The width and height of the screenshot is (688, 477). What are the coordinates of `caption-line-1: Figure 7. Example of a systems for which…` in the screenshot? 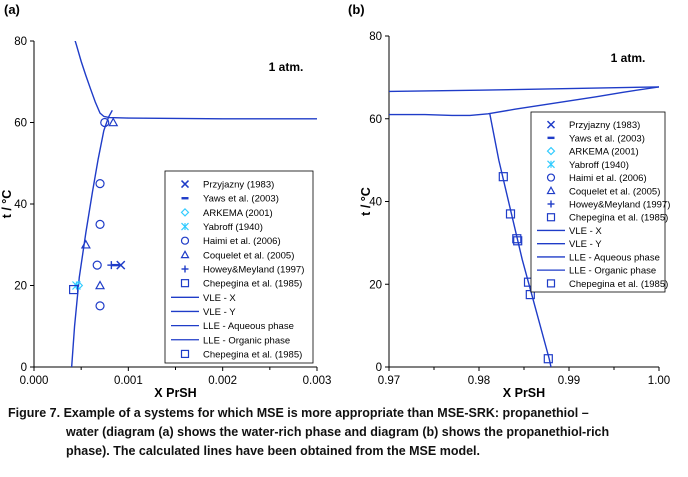 It's located at (298, 413).